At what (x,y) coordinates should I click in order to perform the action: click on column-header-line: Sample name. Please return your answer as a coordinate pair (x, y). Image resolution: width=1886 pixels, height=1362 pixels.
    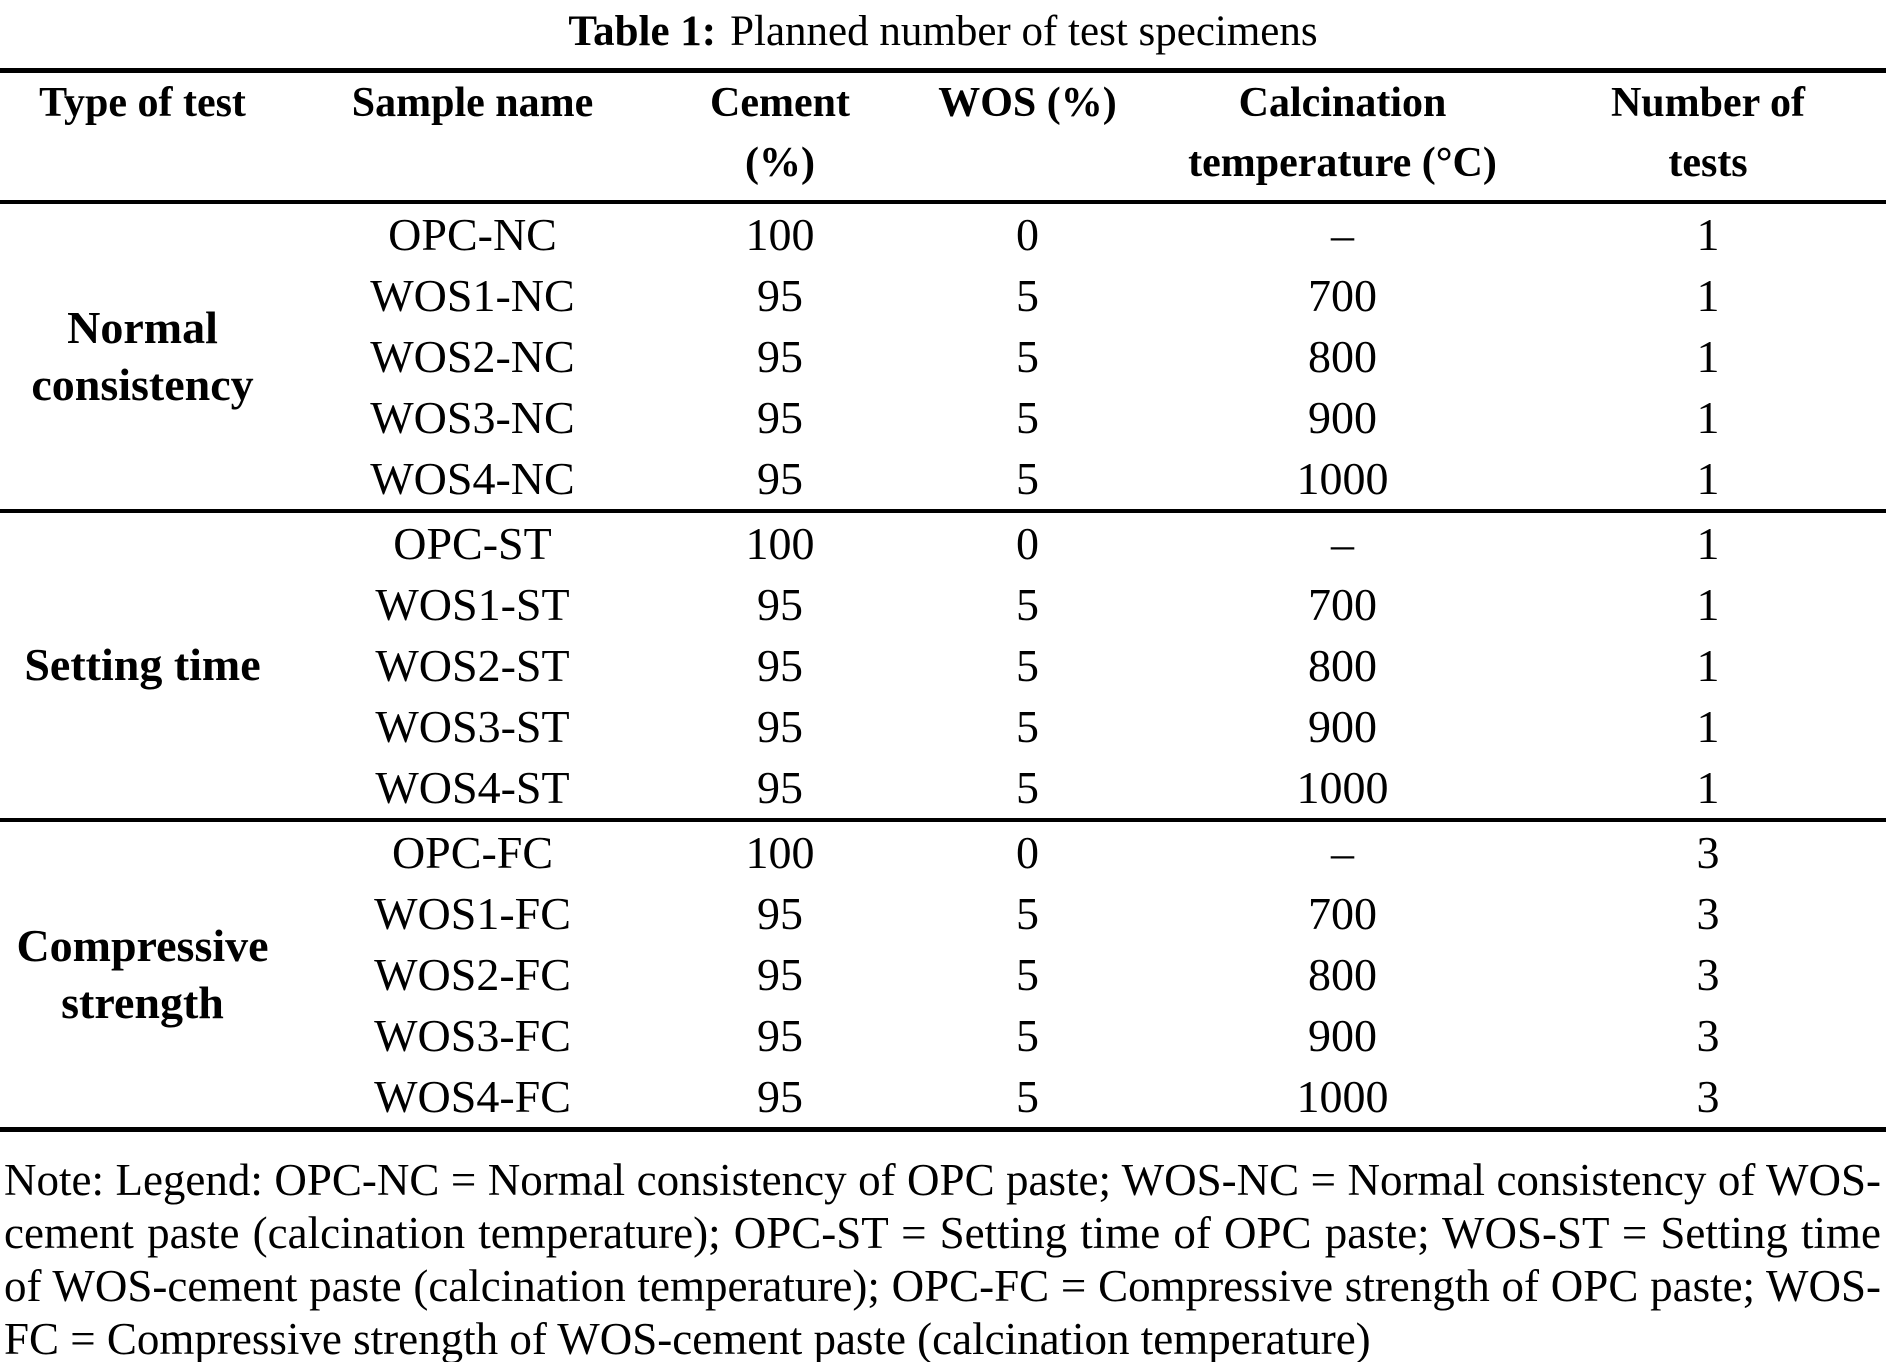
    Looking at the image, I should click on (472, 103).